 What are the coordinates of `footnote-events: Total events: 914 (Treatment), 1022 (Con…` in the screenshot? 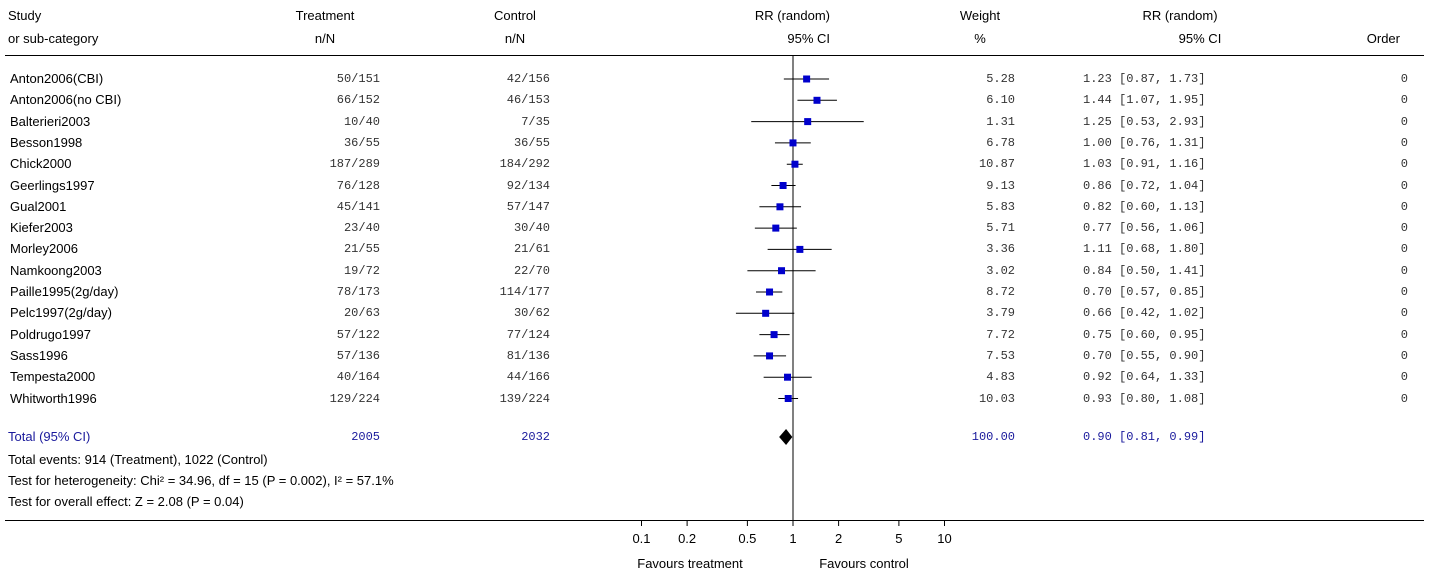 It's located at (138, 459).